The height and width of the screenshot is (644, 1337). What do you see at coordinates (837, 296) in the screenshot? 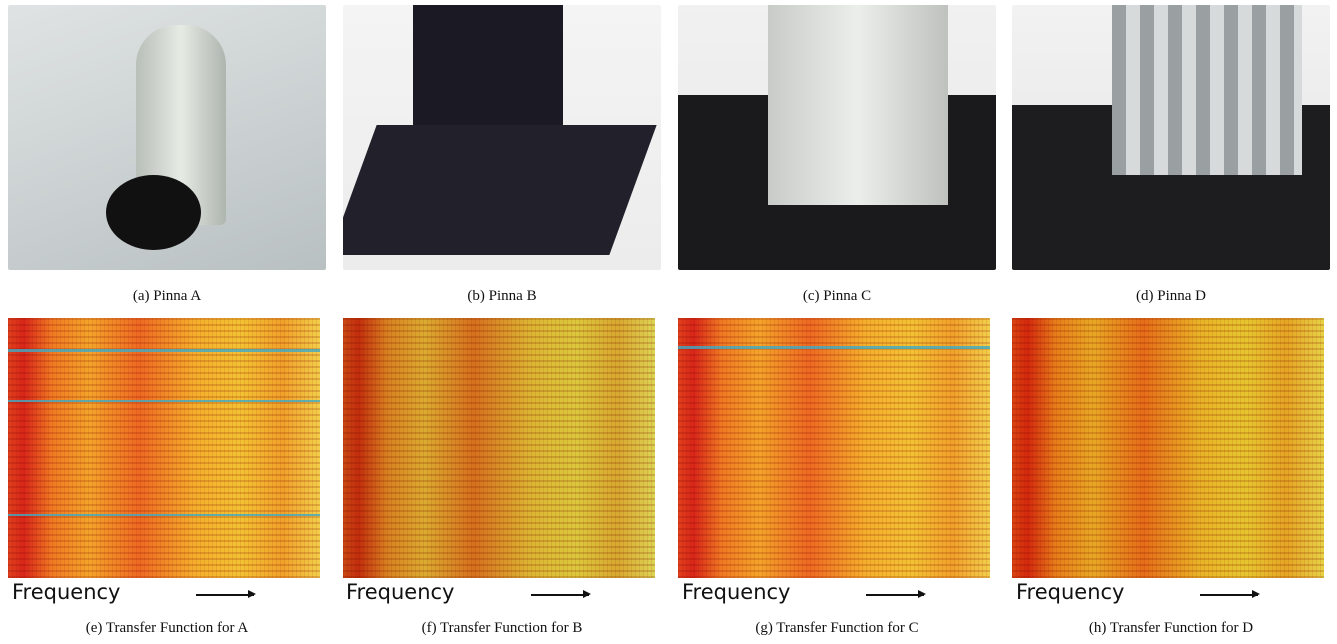
I see `caption: (c) Pinna C` at bounding box center [837, 296].